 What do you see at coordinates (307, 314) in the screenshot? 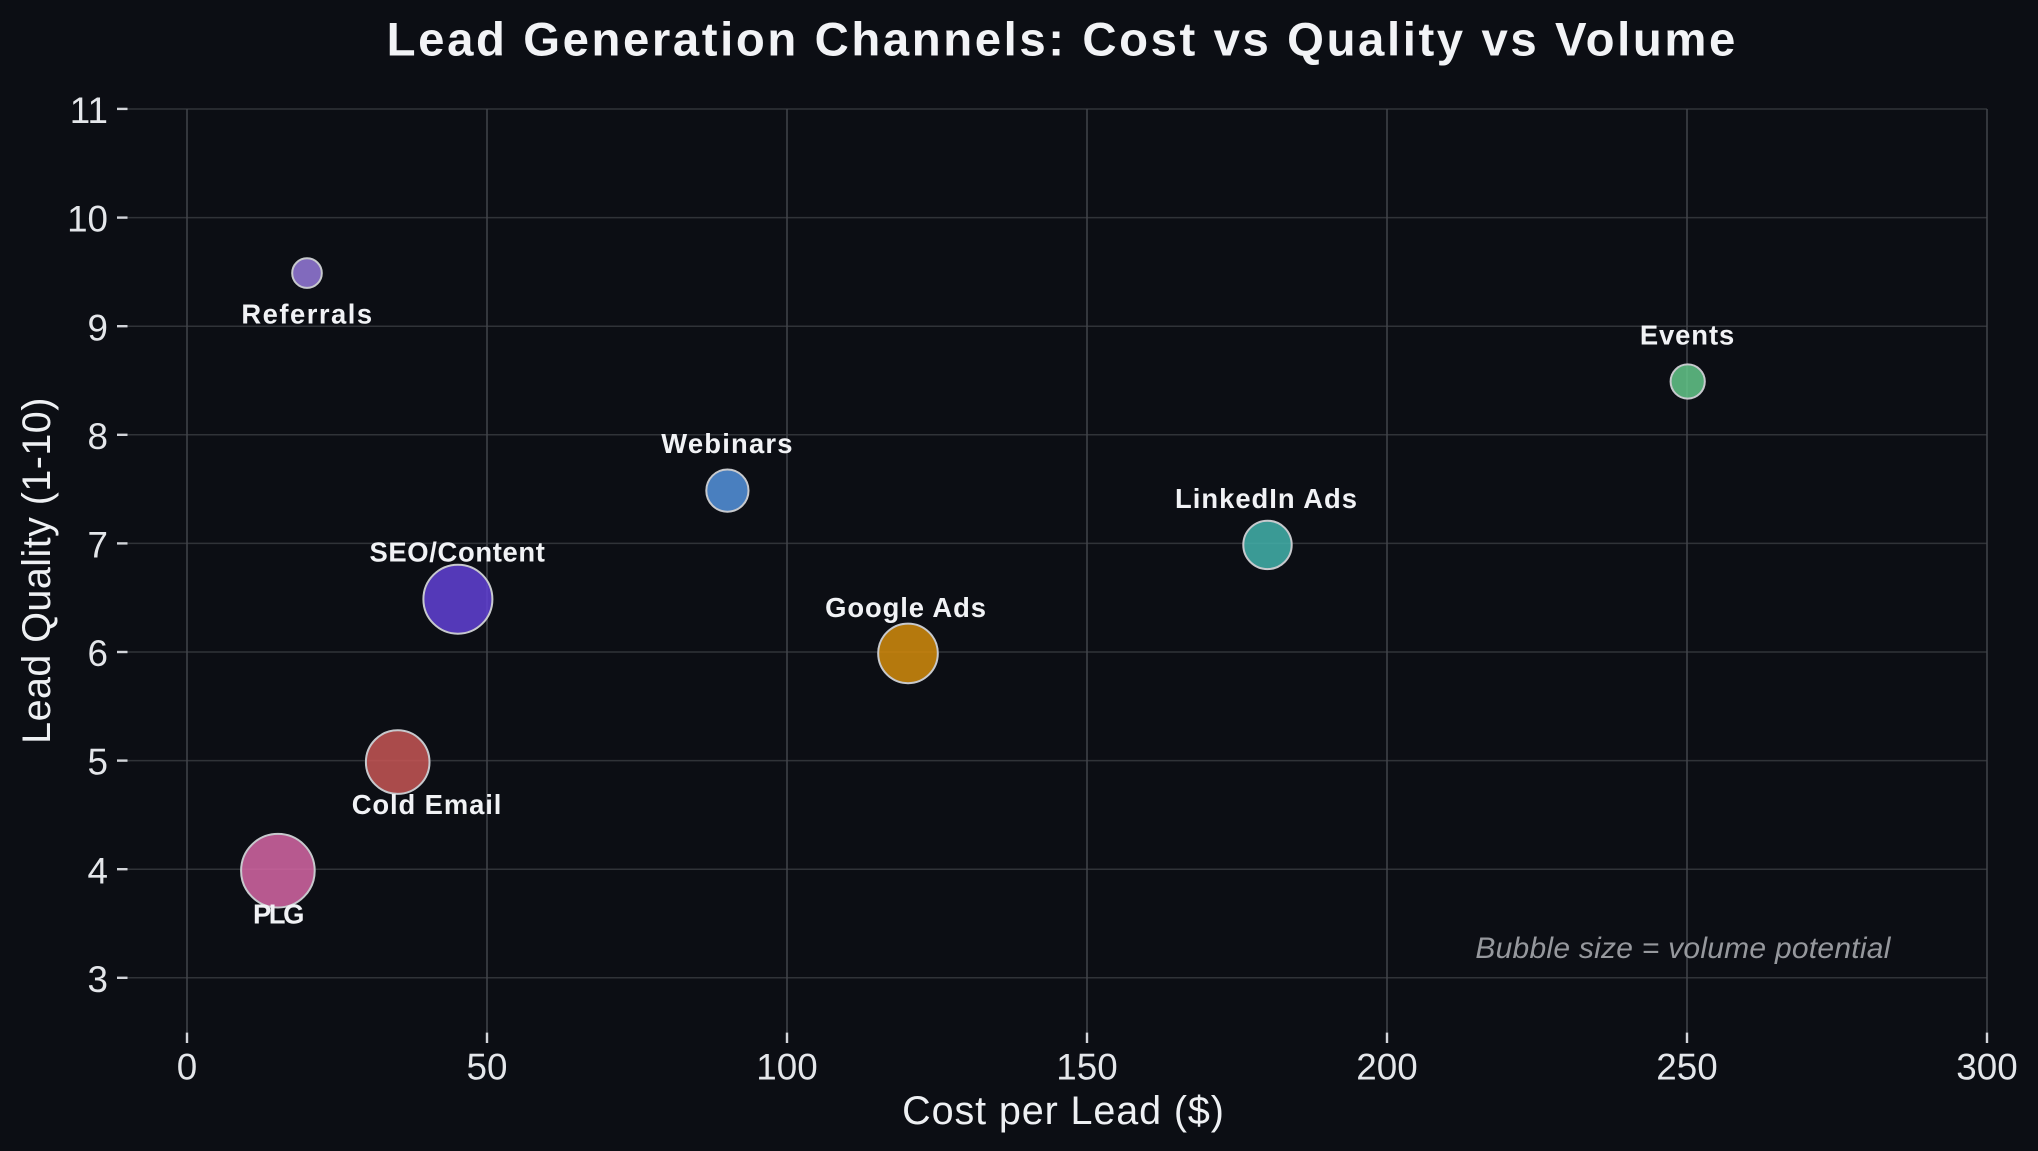
I see `svg-text: Referrals` at bounding box center [307, 314].